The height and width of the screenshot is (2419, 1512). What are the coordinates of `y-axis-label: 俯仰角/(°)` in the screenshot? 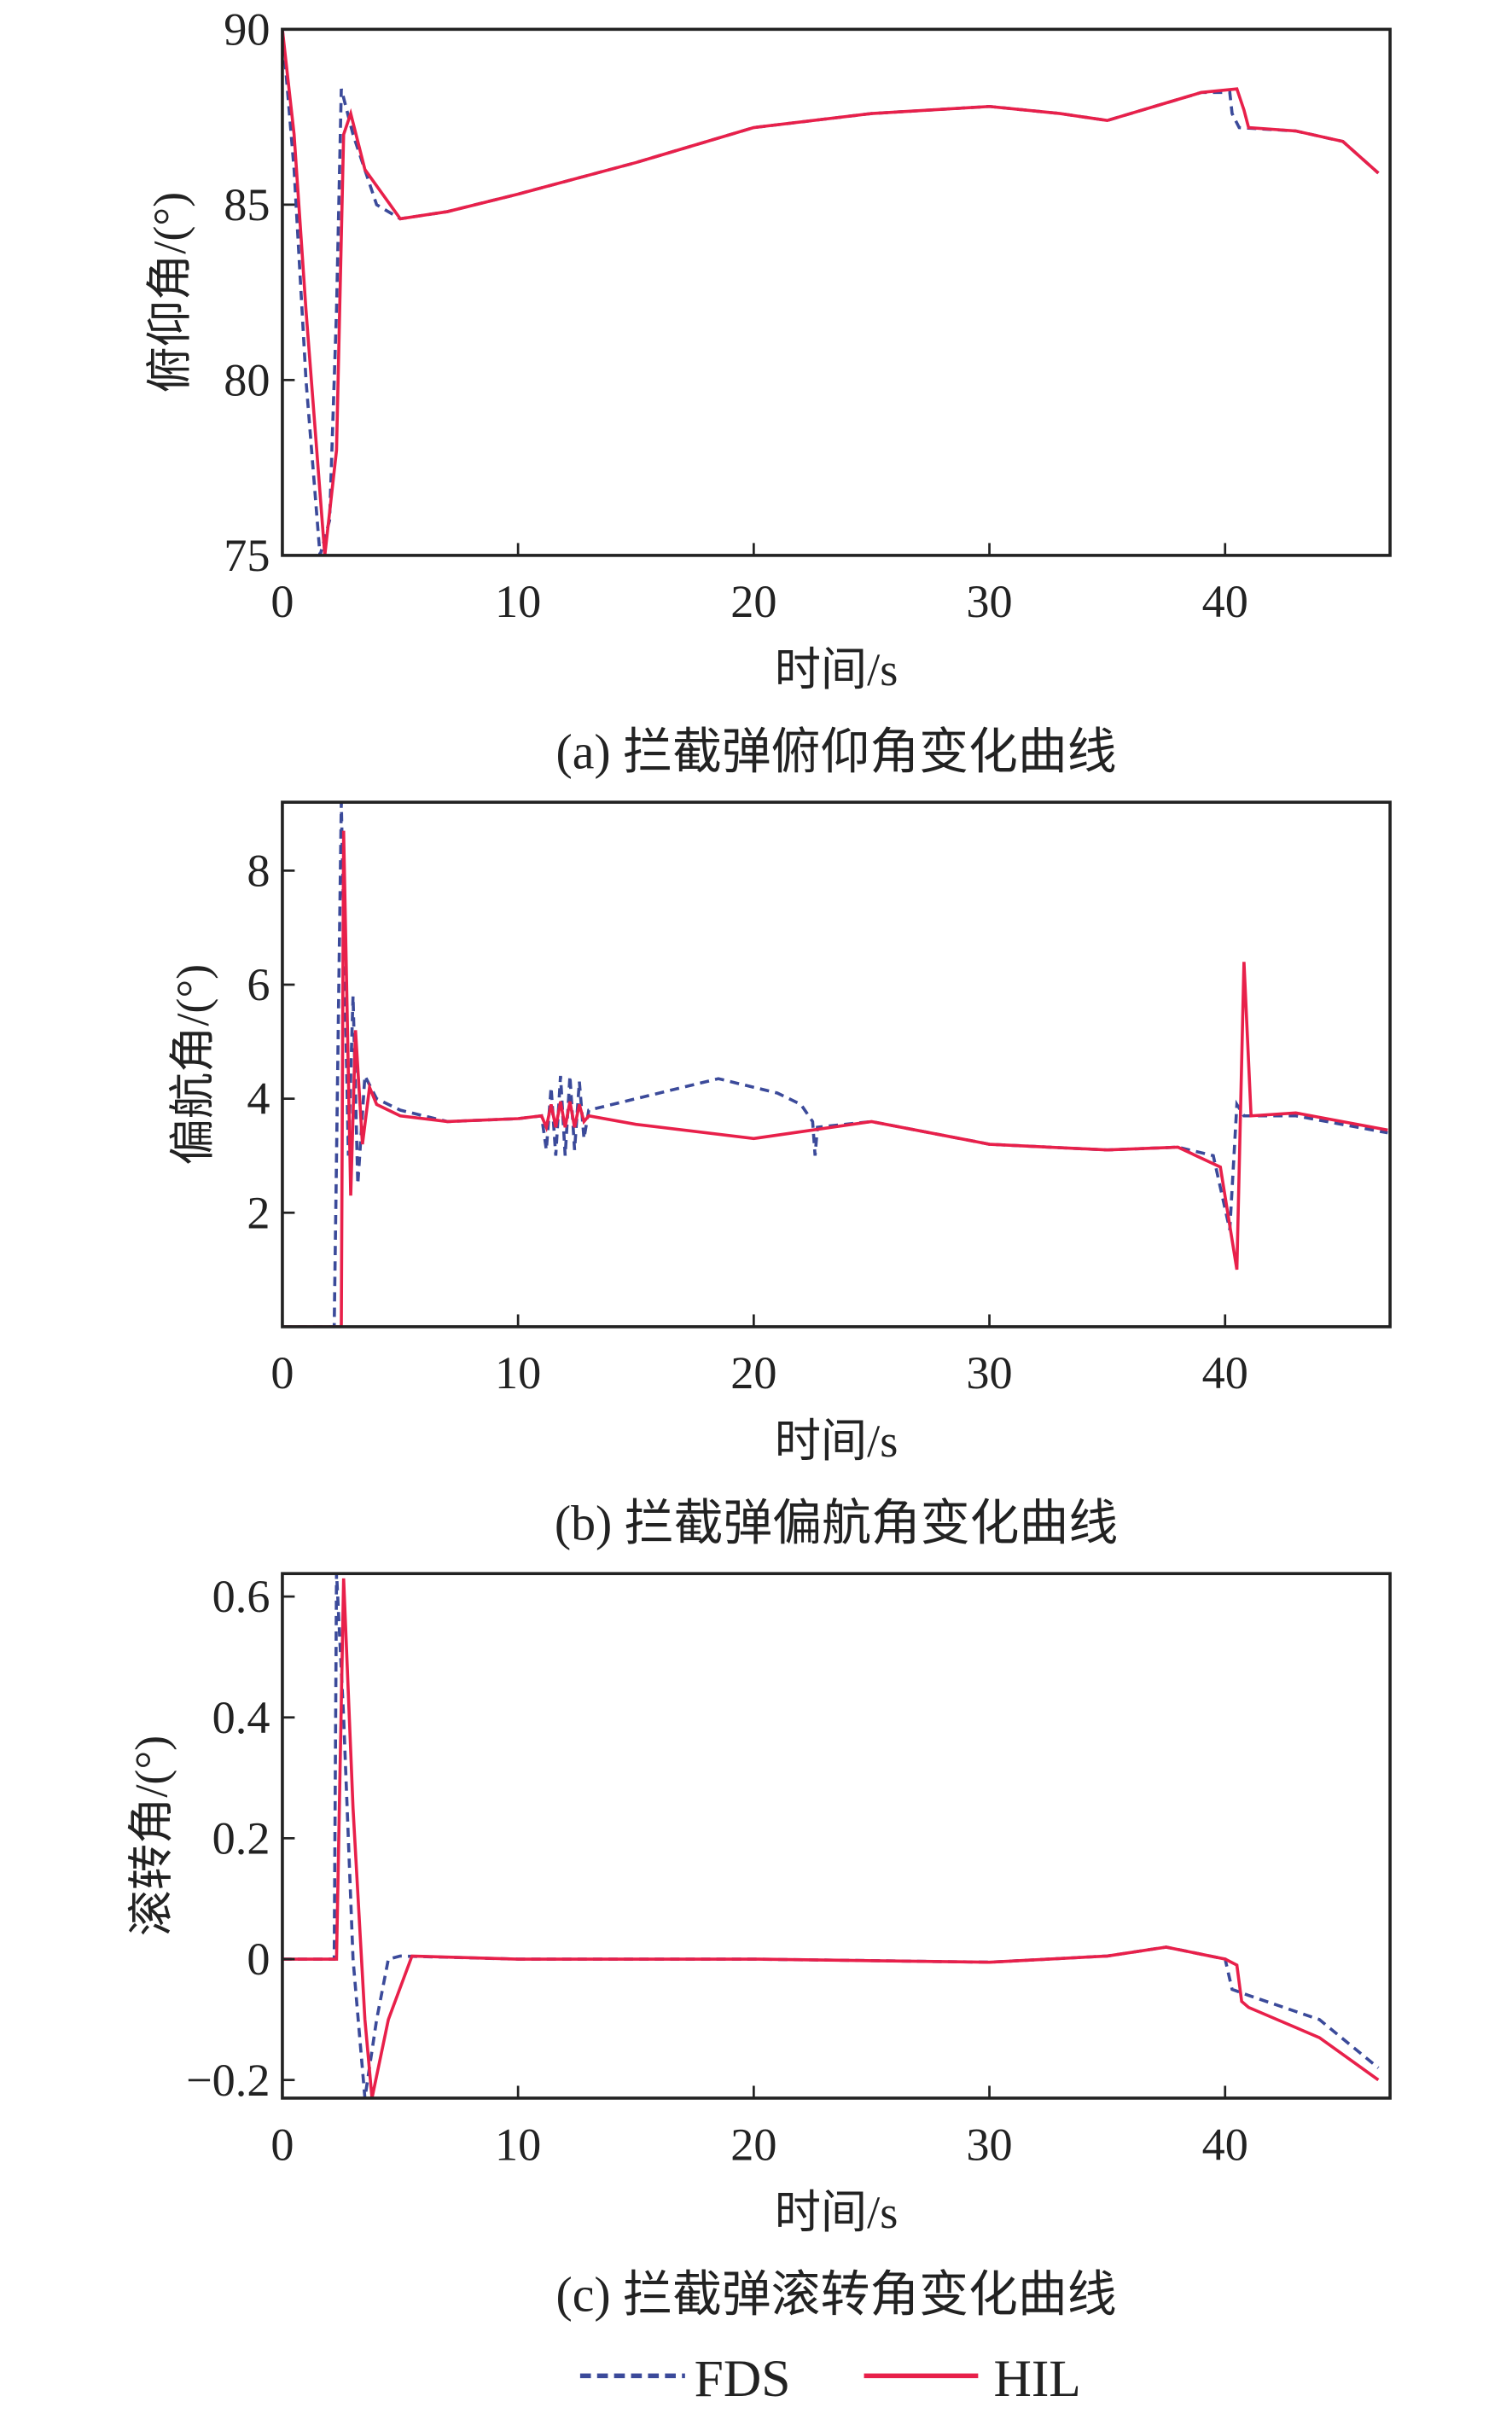 It's located at (169, 293).